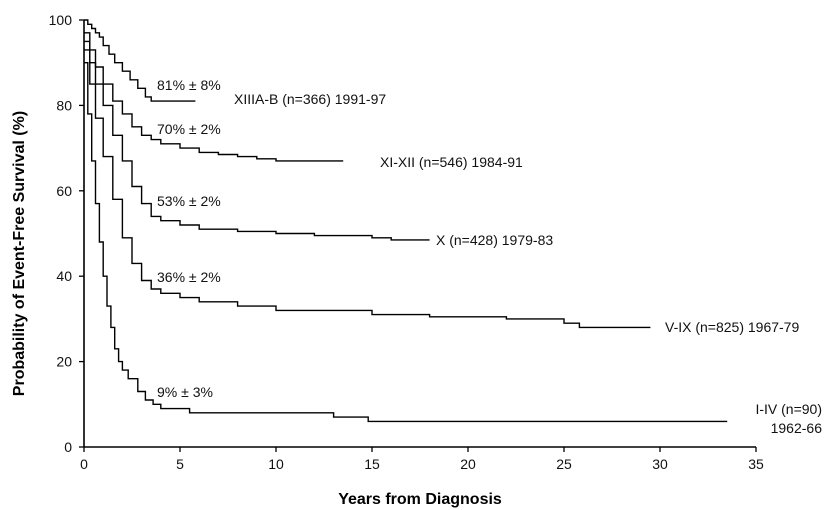  Describe the element at coordinates (64, 105) in the screenshot. I see `y-tick-label: 80` at that location.